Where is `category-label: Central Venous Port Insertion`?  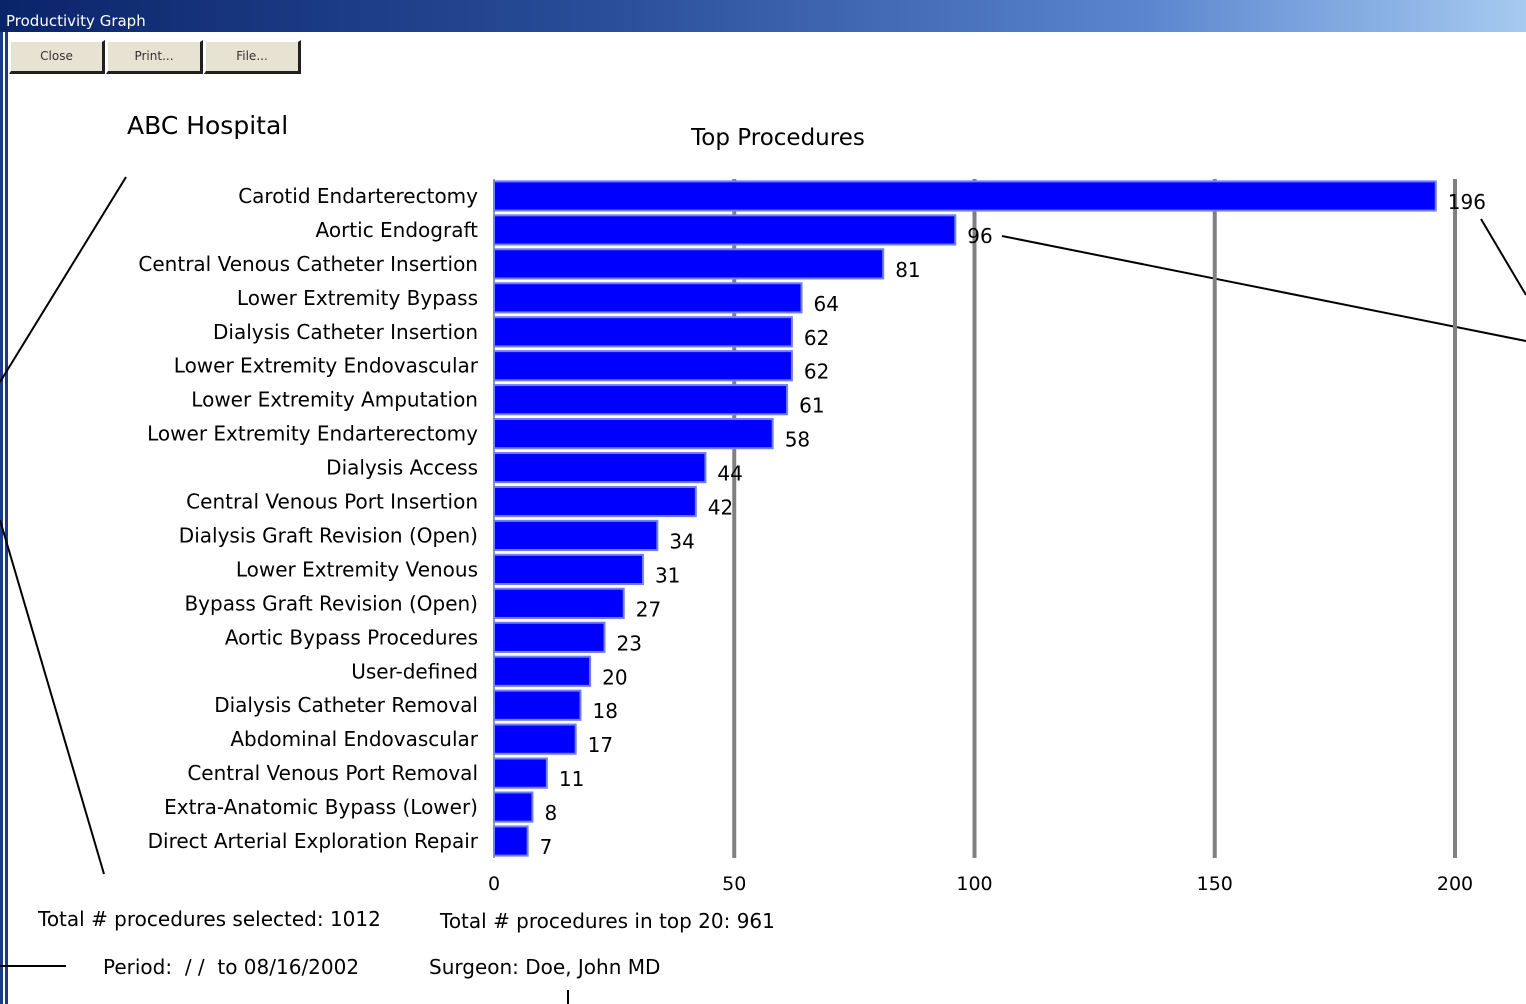
category-label: Central Venous Port Insertion is located at coordinates (332, 502).